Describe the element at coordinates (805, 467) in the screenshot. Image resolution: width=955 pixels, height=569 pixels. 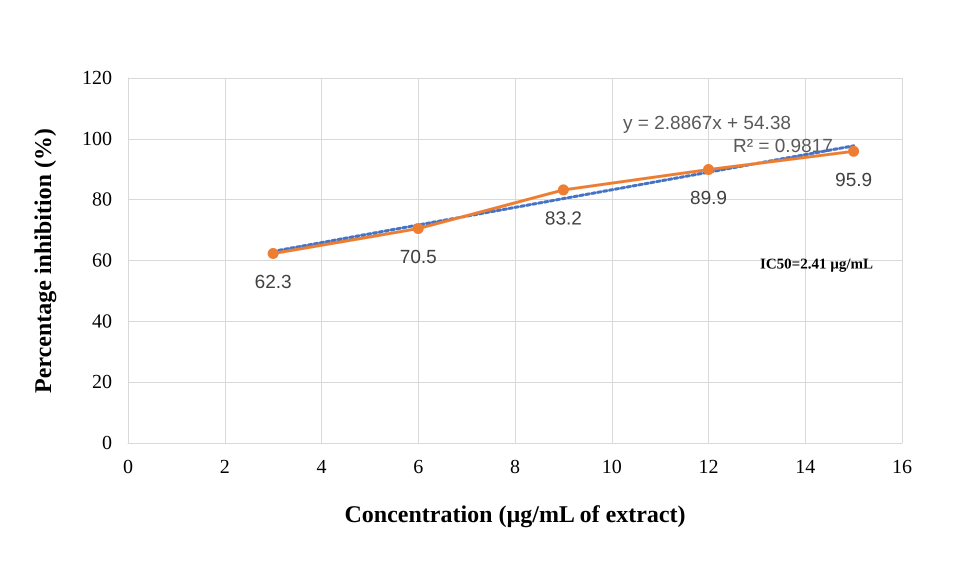
I see `x-tick-label: 14` at that location.